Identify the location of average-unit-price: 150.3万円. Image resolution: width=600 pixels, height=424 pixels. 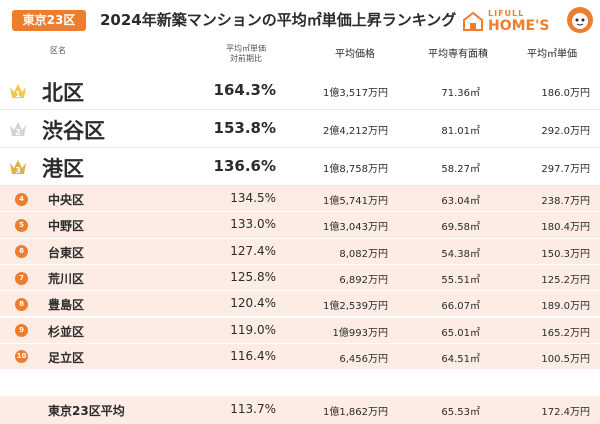
(565, 254).